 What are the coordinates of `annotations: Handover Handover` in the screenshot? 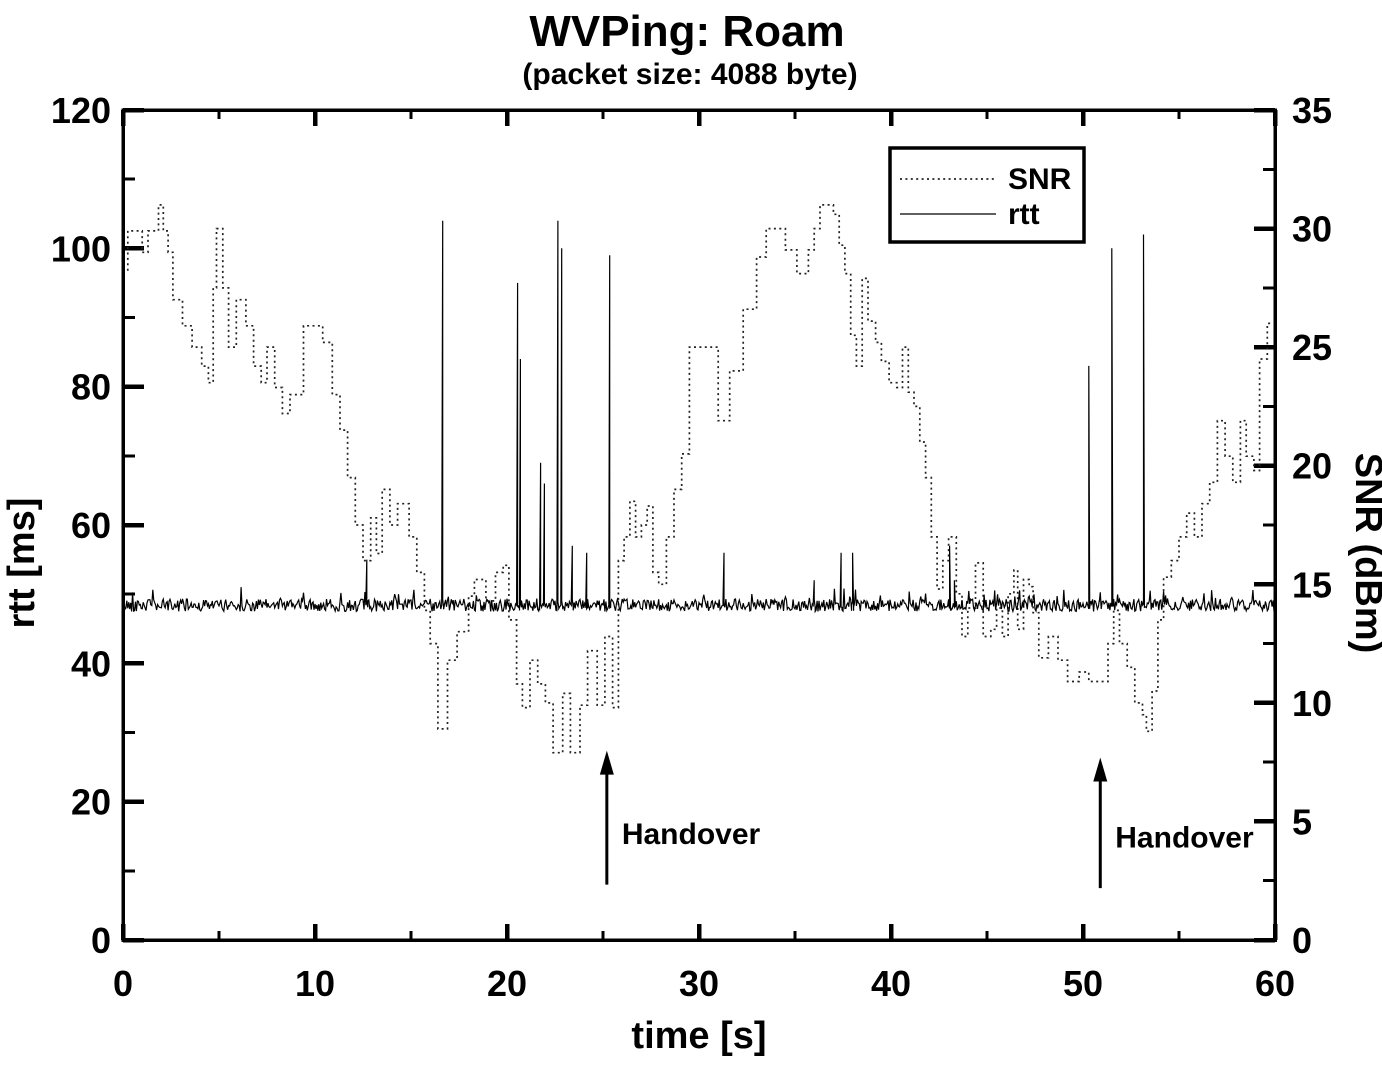 It's located at (926, 819).